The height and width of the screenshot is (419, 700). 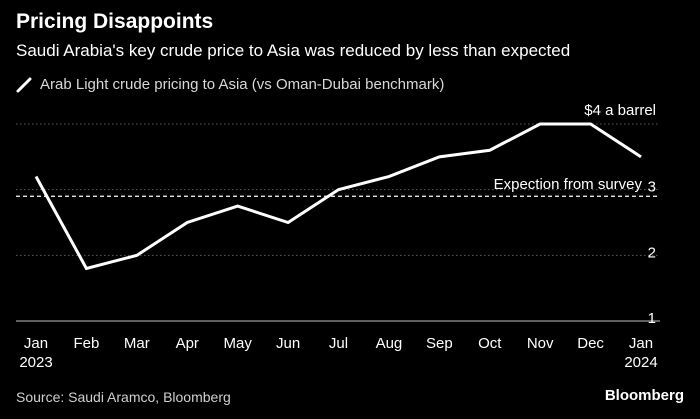 I want to click on x-tick-label-2: Mar, so click(x=137, y=343).